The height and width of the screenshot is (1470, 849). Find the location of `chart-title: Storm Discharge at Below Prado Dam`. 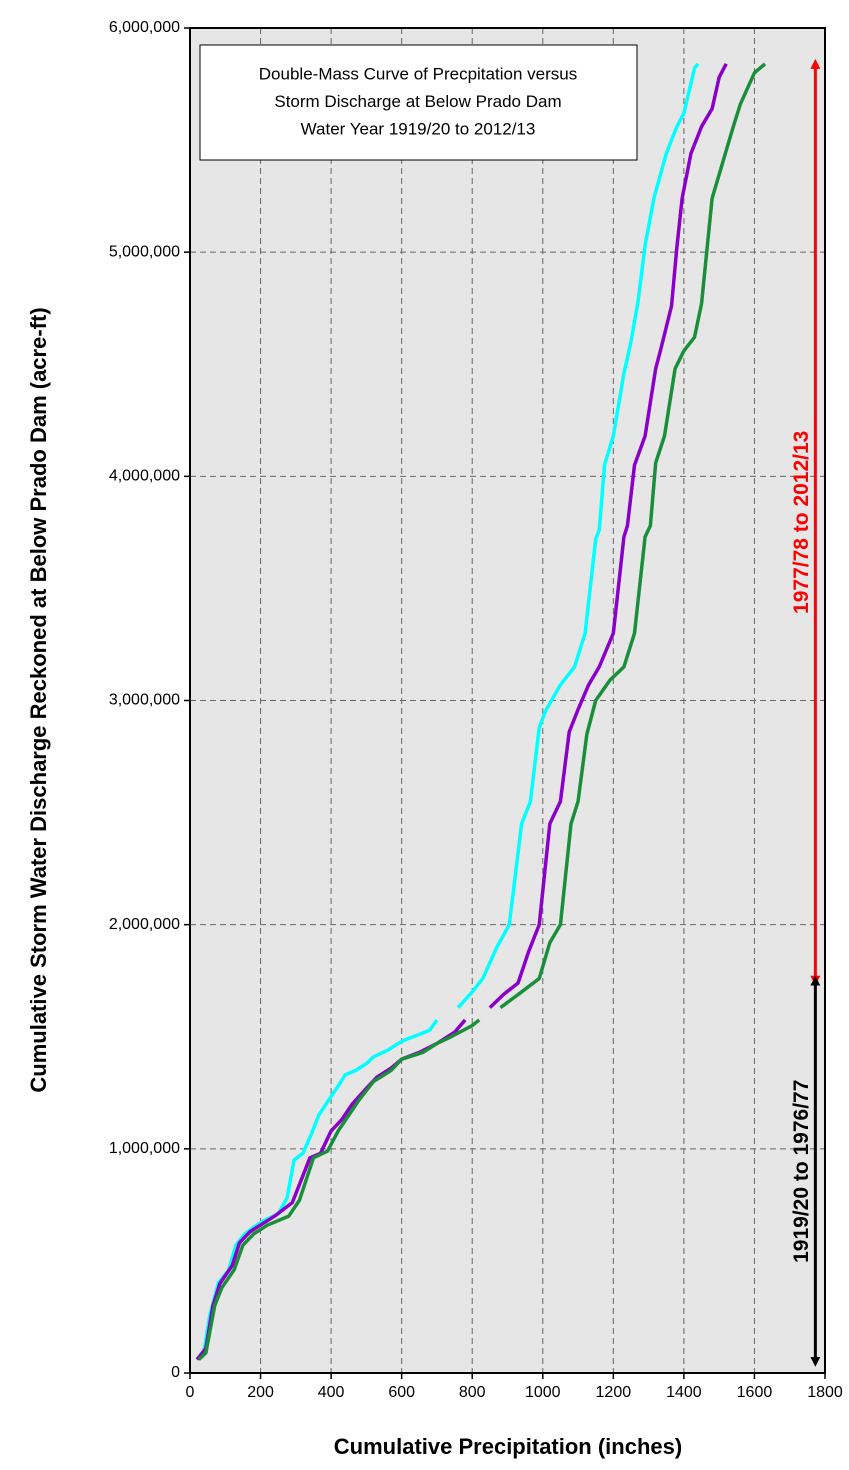

chart-title: Storm Discharge at Below Prado Dam is located at coordinates (417, 101).